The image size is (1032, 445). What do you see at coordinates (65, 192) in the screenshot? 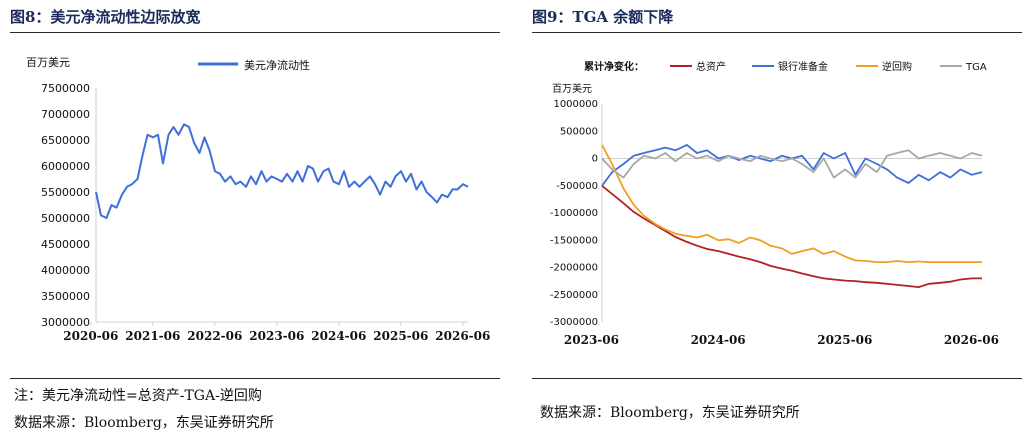
I see `y-tick-label: 5500000` at bounding box center [65, 192].